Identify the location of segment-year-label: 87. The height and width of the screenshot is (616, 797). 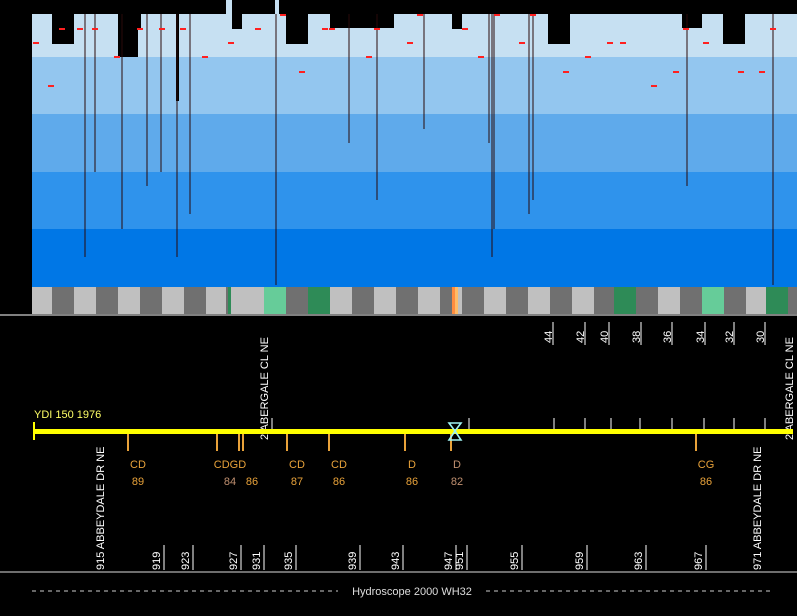
(297, 482).